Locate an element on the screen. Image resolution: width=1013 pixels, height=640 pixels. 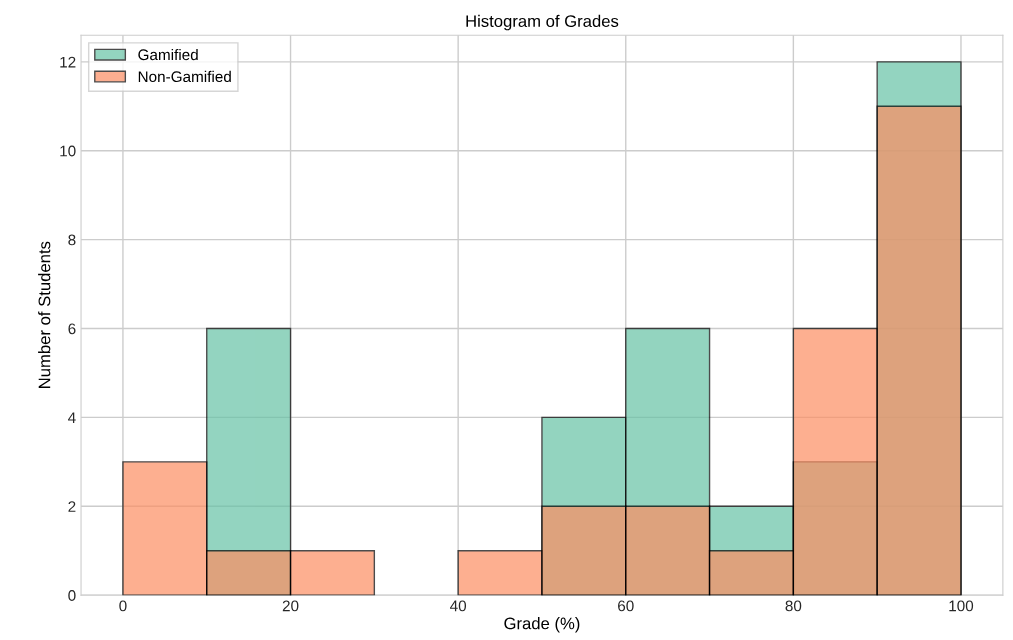
y-tick-label: 0 is located at coordinates (72, 595).